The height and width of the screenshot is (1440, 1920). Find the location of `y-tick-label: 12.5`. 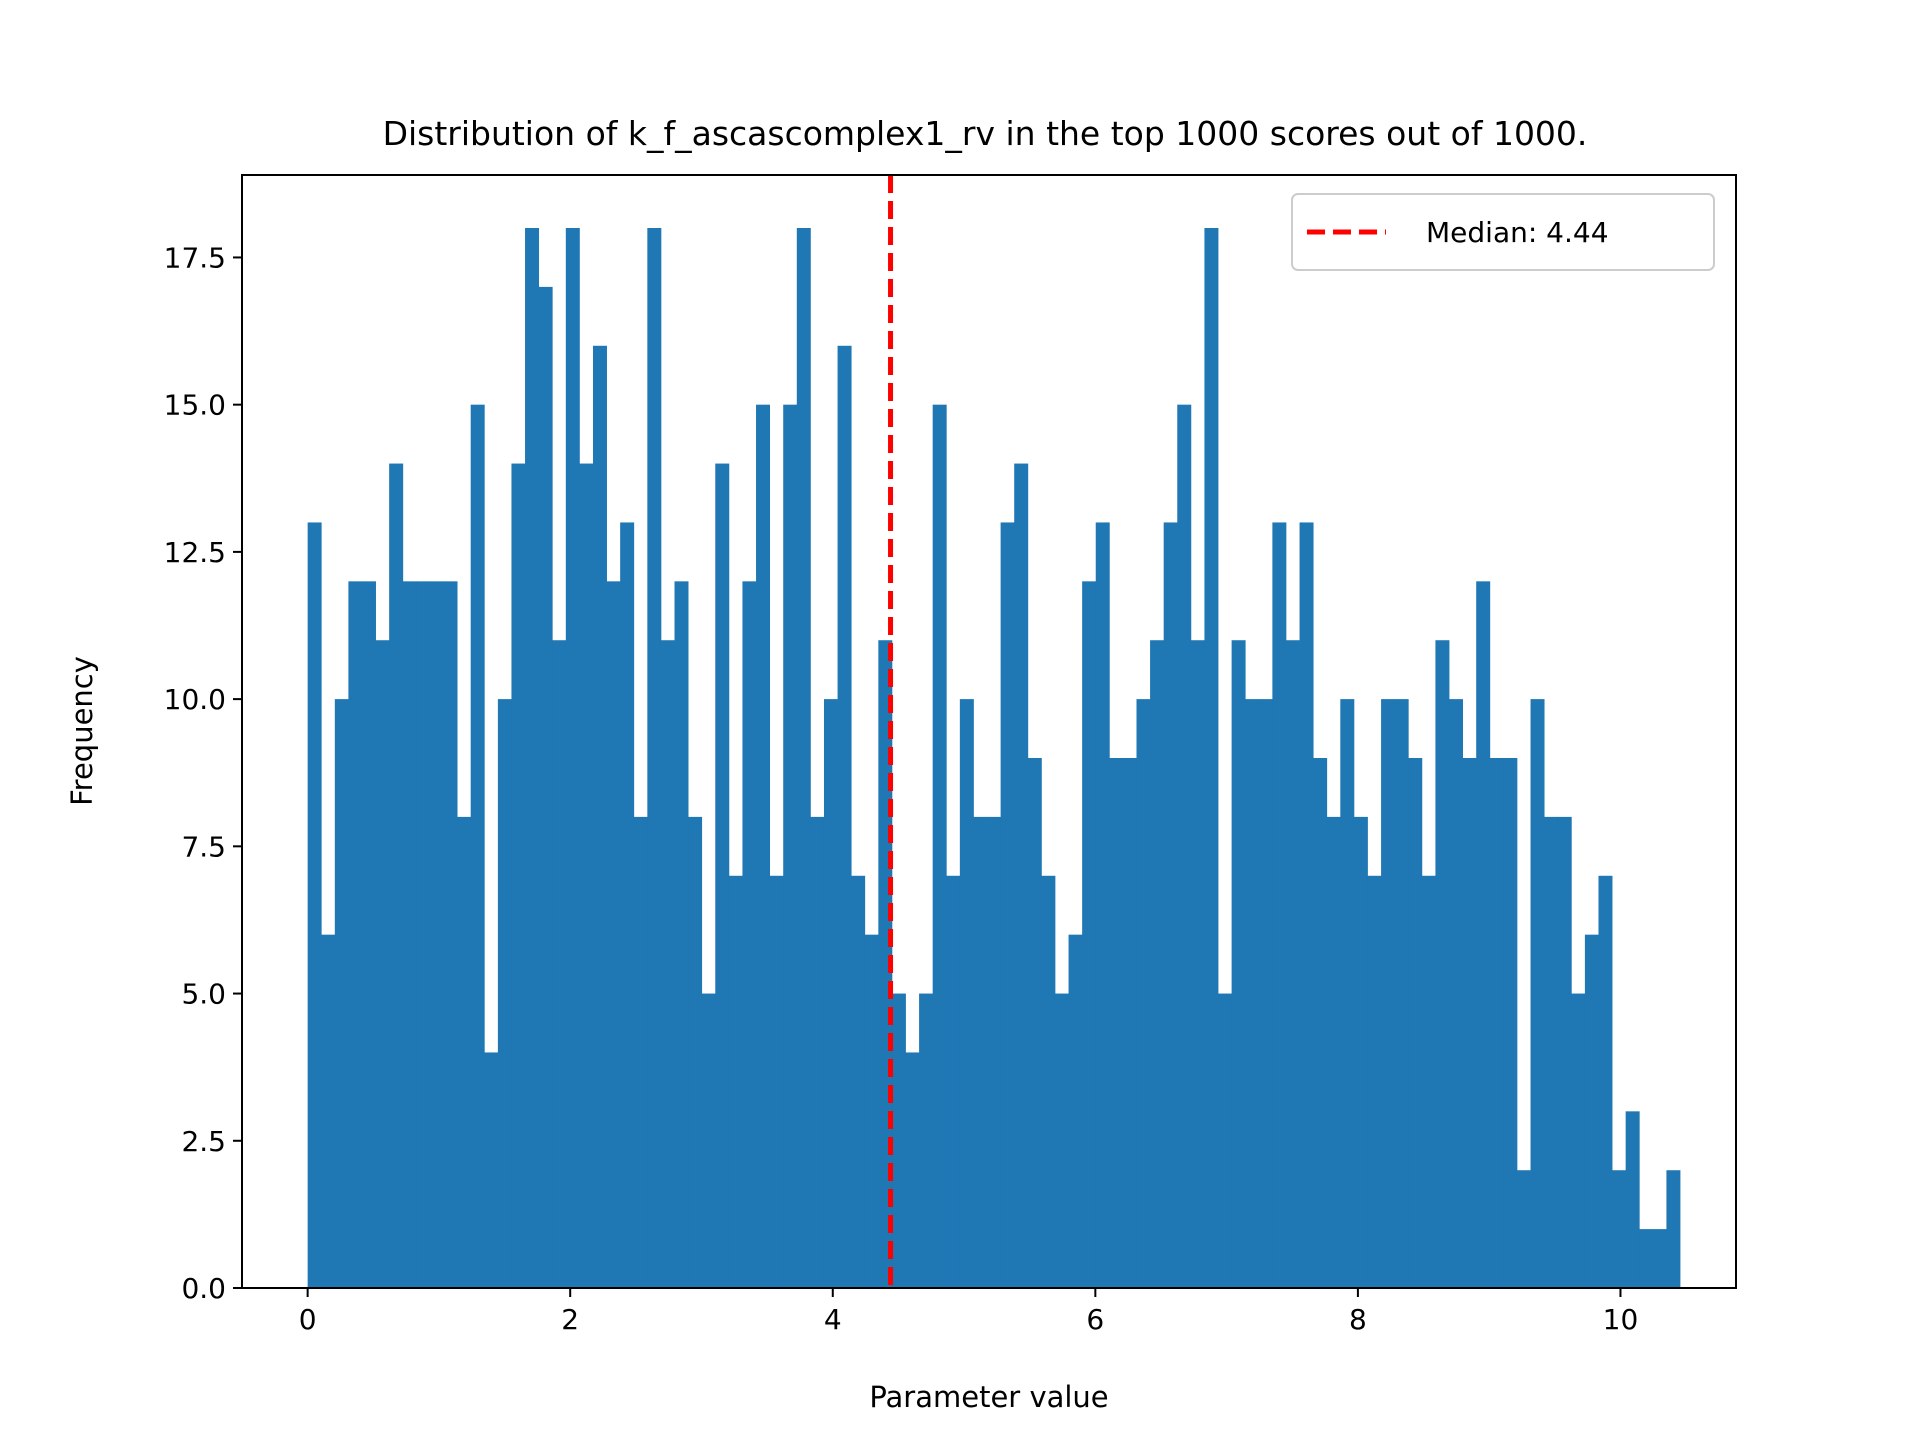

y-tick-label: 12.5 is located at coordinates (195, 552).